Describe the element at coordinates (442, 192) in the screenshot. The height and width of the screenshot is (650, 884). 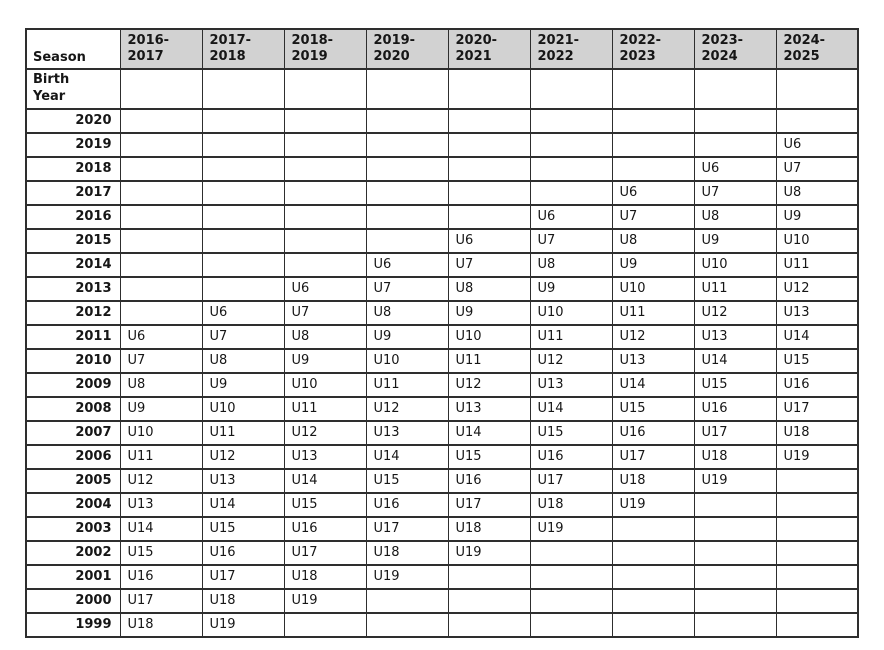
I see `table-row: 2017 U6 U7 U8` at that location.